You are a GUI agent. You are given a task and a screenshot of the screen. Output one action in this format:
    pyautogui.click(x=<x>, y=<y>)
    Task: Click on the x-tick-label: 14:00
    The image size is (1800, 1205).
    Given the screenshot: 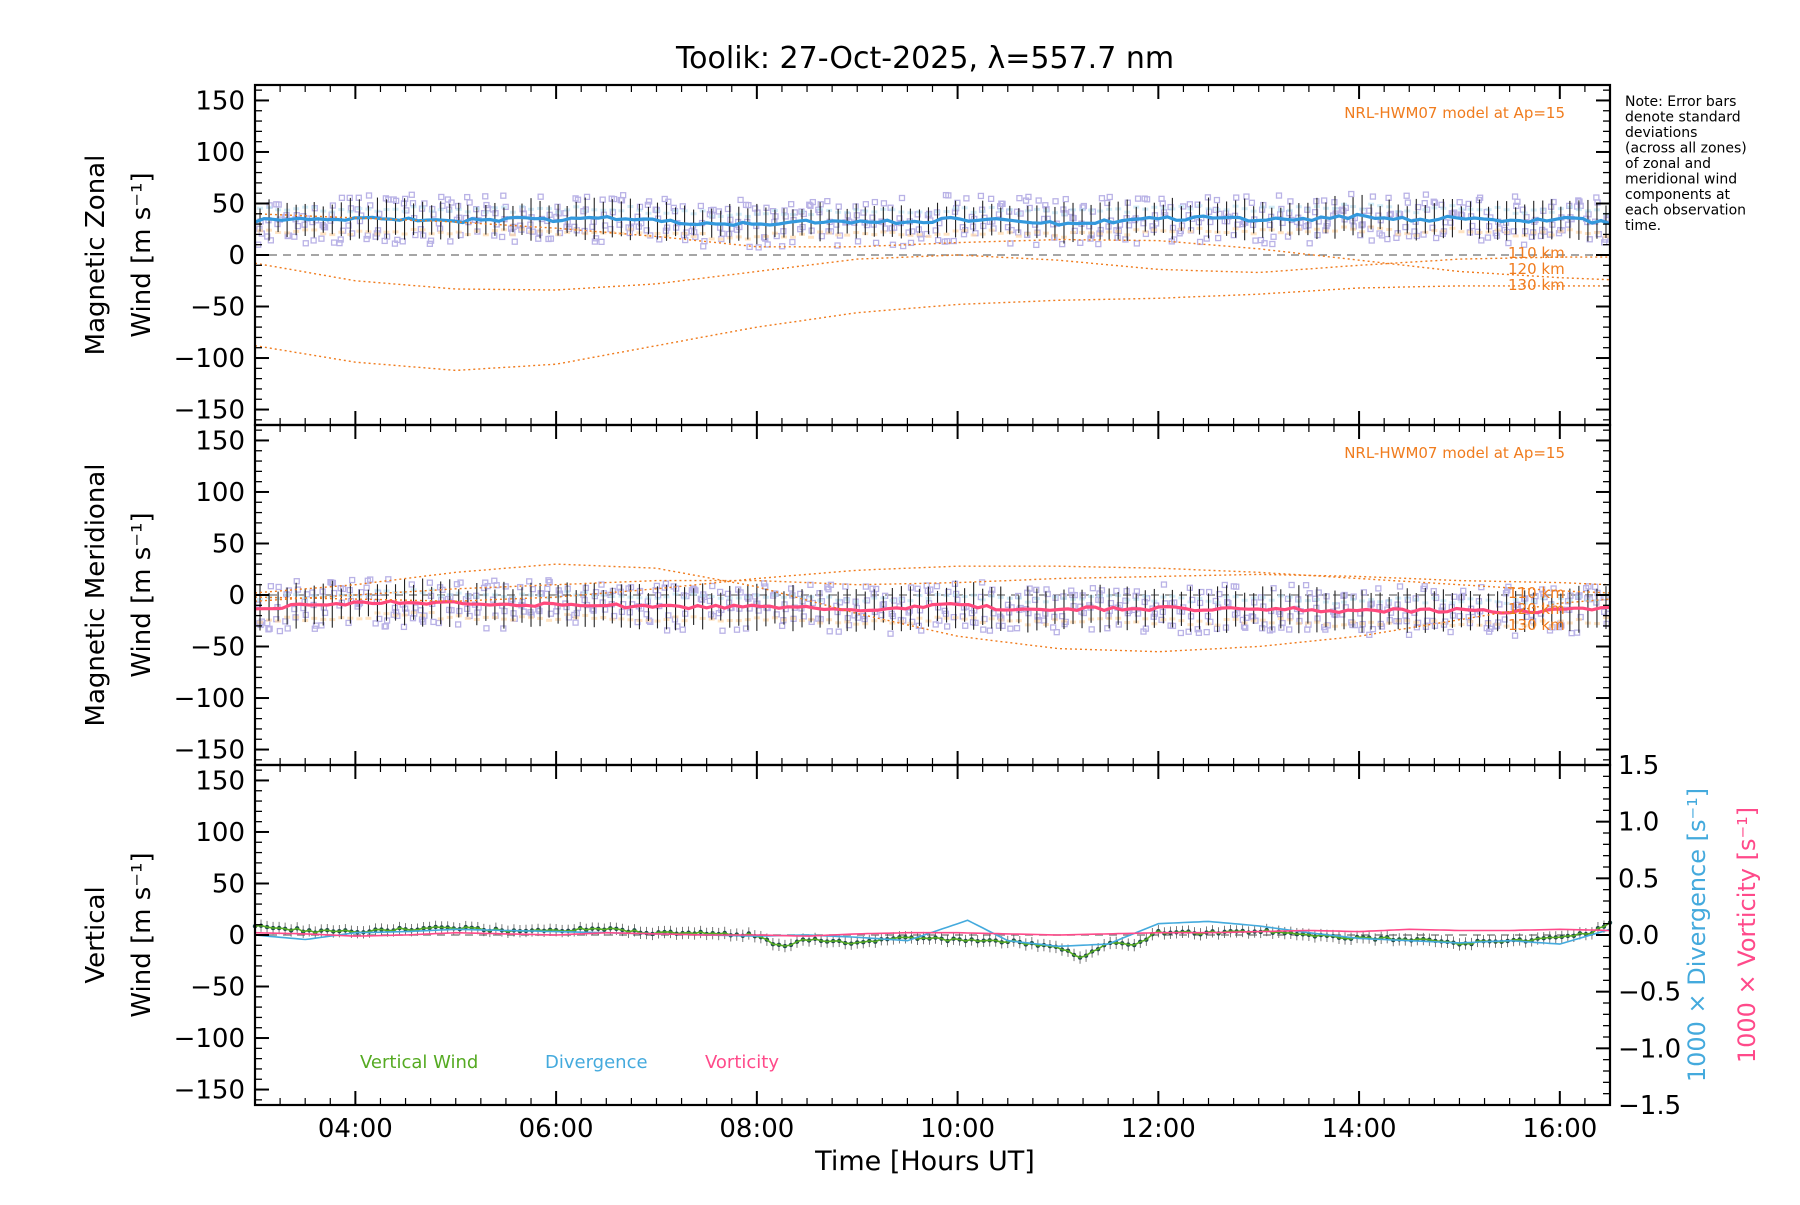 What is the action you would take?
    pyautogui.click(x=1359, y=1129)
    